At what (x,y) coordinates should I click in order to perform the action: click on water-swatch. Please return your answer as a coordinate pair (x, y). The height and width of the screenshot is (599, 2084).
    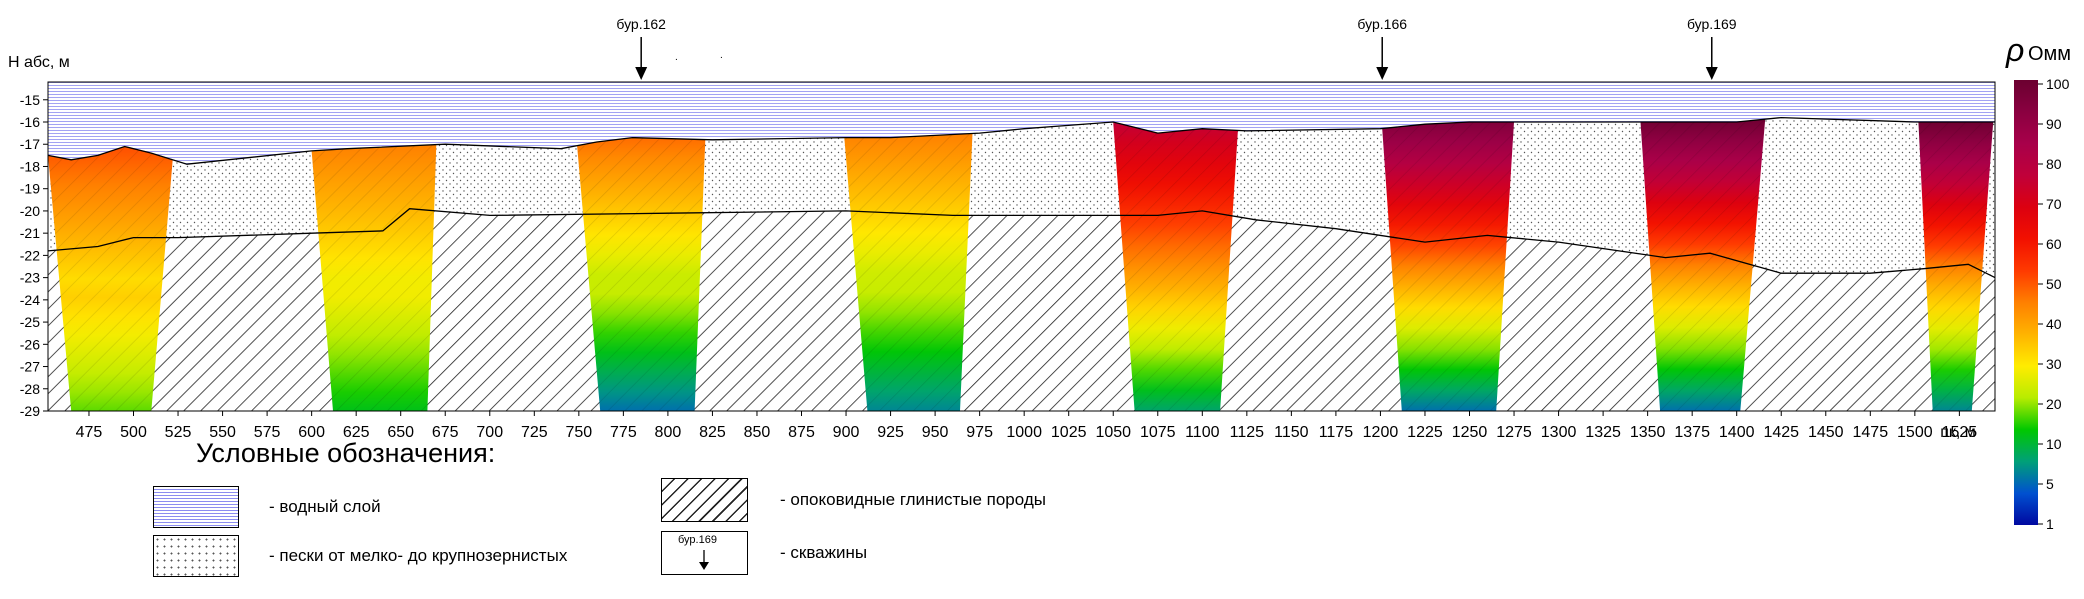
    Looking at the image, I should click on (196, 507).